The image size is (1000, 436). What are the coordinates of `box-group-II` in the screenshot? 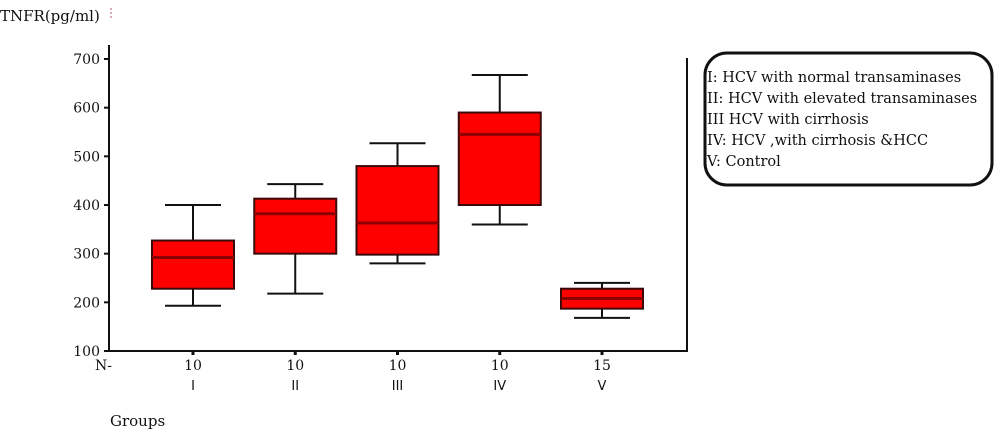 It's located at (295, 239).